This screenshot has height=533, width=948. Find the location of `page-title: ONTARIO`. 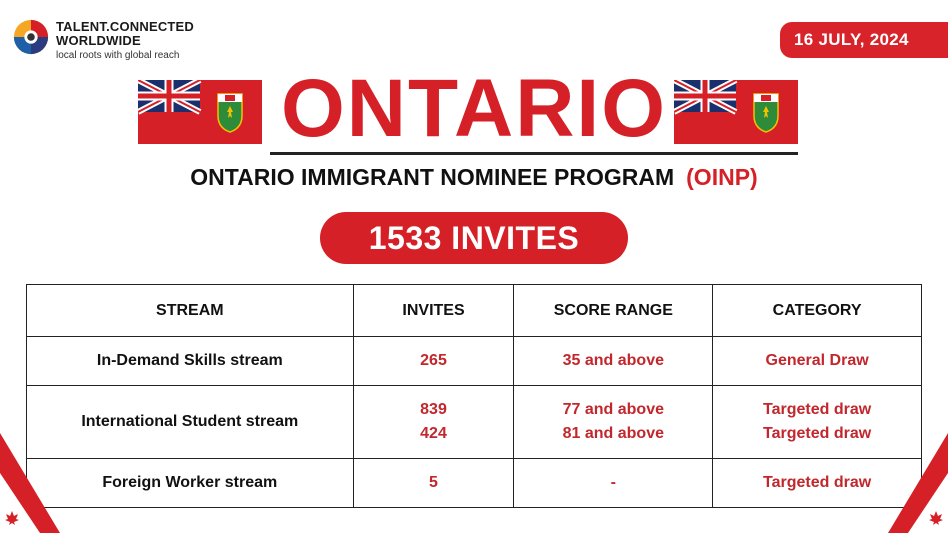

page-title: ONTARIO is located at coordinates (473, 108).